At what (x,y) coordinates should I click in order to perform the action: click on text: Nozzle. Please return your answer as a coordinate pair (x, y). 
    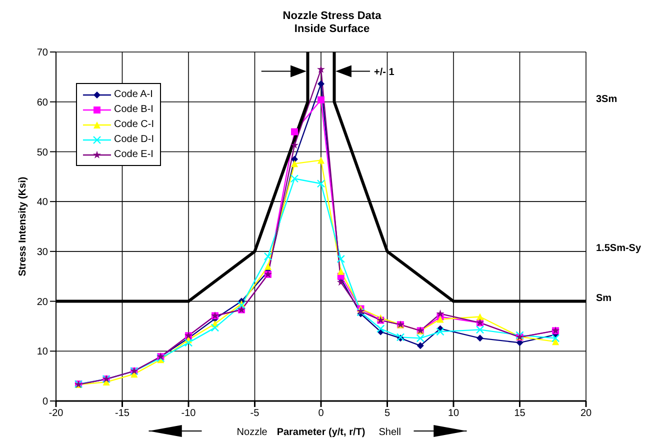
    Looking at the image, I should click on (252, 432).